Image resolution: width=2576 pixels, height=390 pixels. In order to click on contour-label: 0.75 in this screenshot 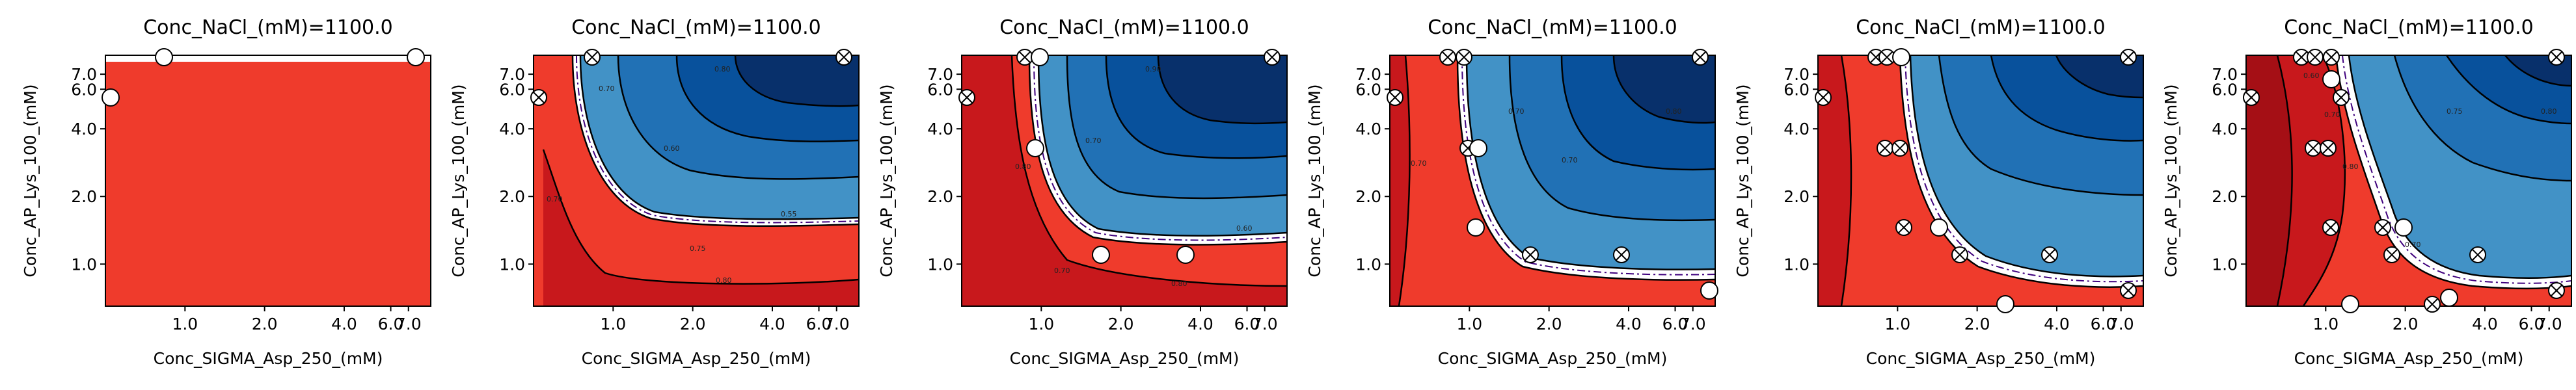, I will do `click(698, 249)`.